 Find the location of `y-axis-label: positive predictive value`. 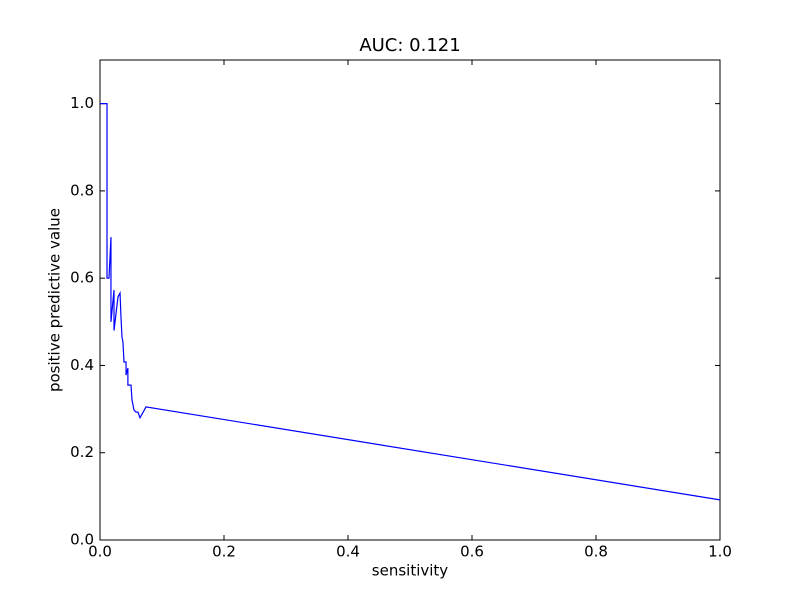

y-axis-label: positive predictive value is located at coordinates (55, 300).